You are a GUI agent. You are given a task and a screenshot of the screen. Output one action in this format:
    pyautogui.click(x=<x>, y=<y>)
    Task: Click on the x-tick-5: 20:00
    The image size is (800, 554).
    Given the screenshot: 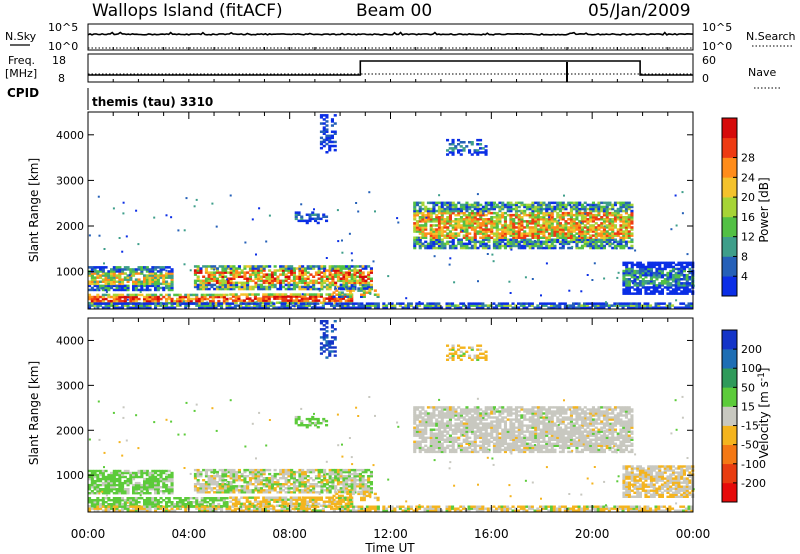 What is the action you would take?
    pyautogui.click(x=592, y=534)
    